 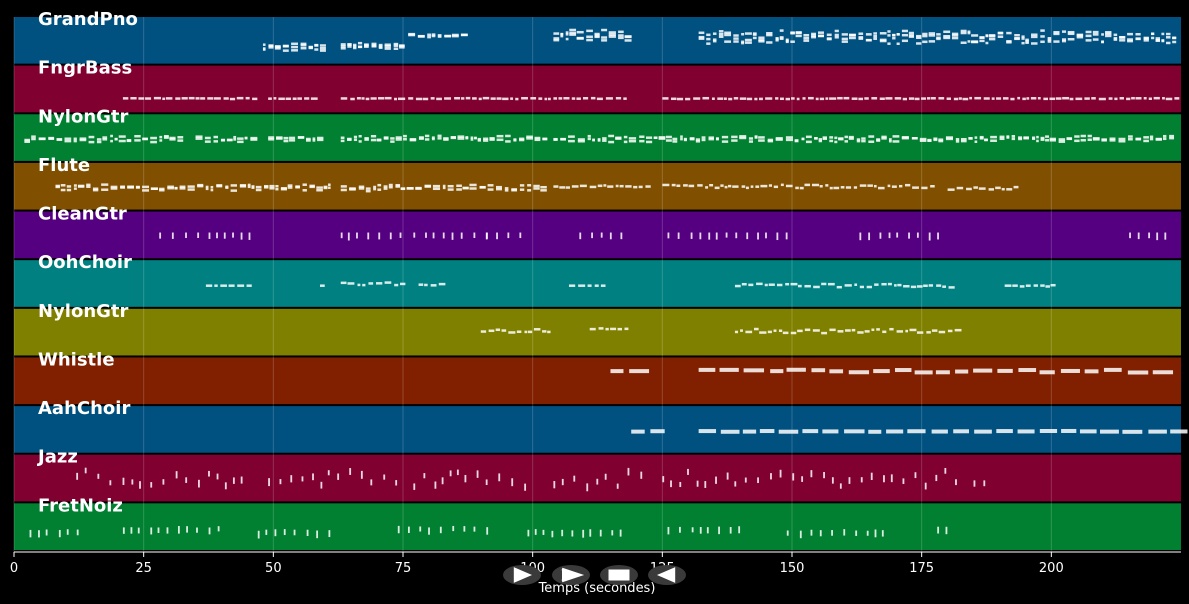 I want to click on play-button, so click(x=522, y=575).